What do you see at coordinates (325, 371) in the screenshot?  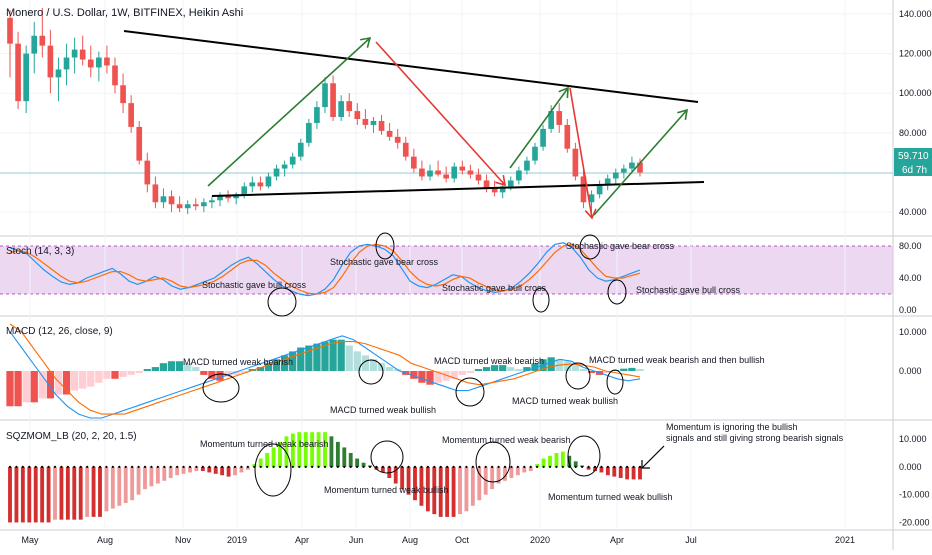 I see `macd-pane` at bounding box center [325, 371].